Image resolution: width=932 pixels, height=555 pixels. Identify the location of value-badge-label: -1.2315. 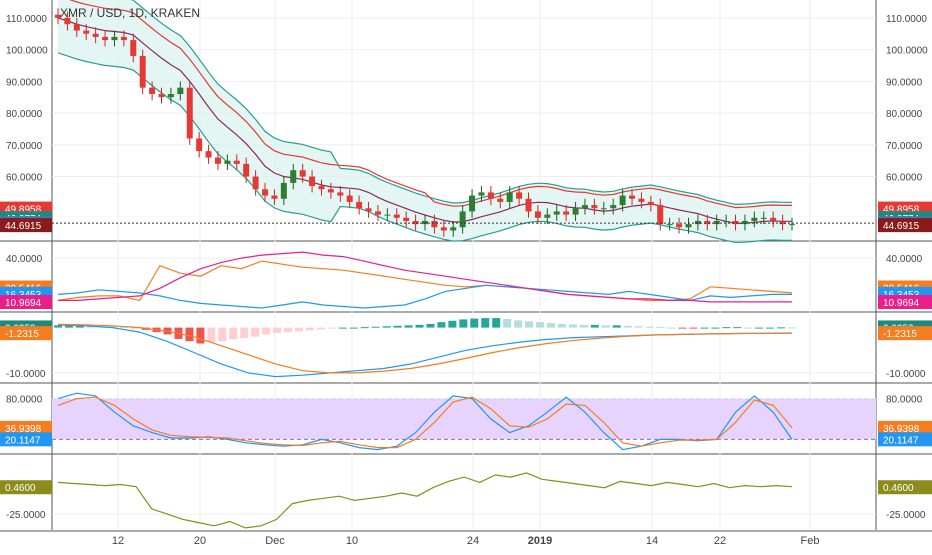
(22, 334).